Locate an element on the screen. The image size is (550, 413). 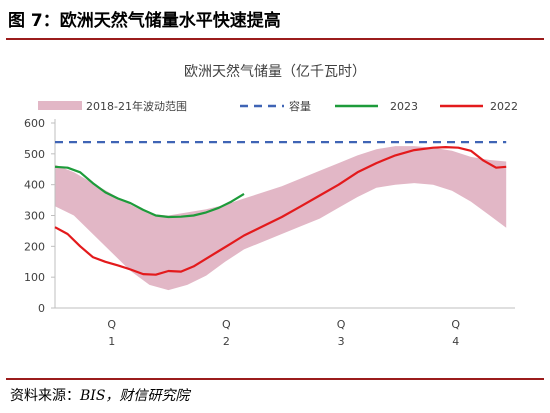
y-tick-label: 200 is located at coordinates (34, 246).